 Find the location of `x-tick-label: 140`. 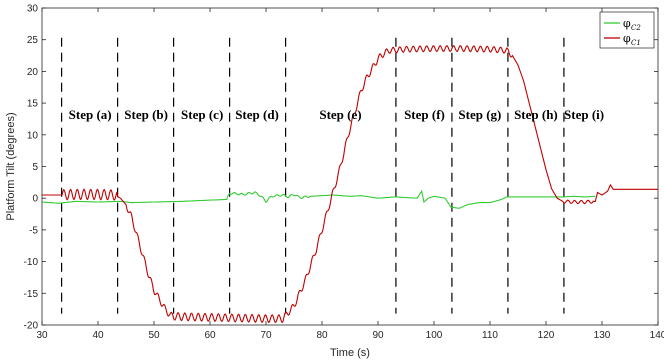

x-tick-label: 140 is located at coordinates (657, 335).